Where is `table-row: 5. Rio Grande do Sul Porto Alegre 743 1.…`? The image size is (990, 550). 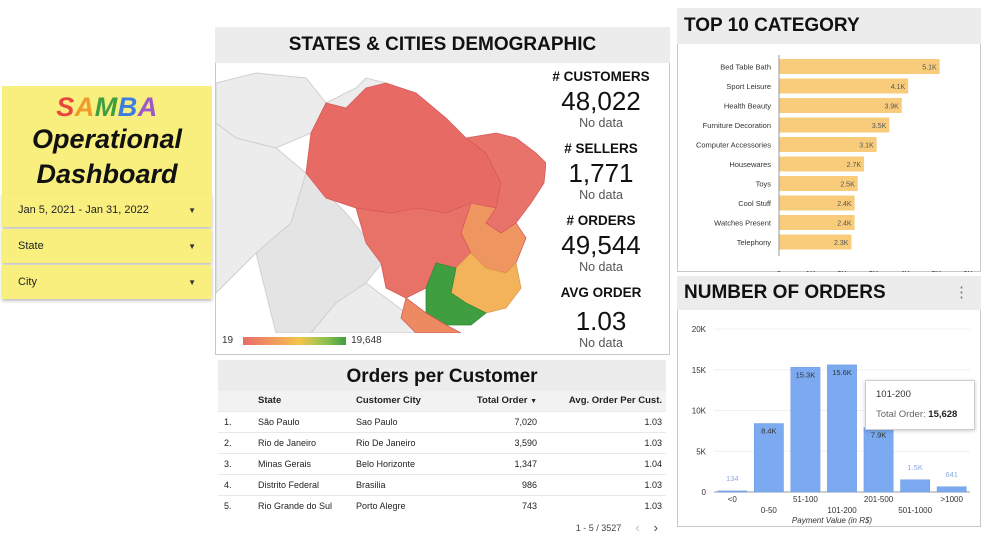
table-row: 5. Rio Grande do Sul Porto Alegre 743 1.… is located at coordinates (442, 505).